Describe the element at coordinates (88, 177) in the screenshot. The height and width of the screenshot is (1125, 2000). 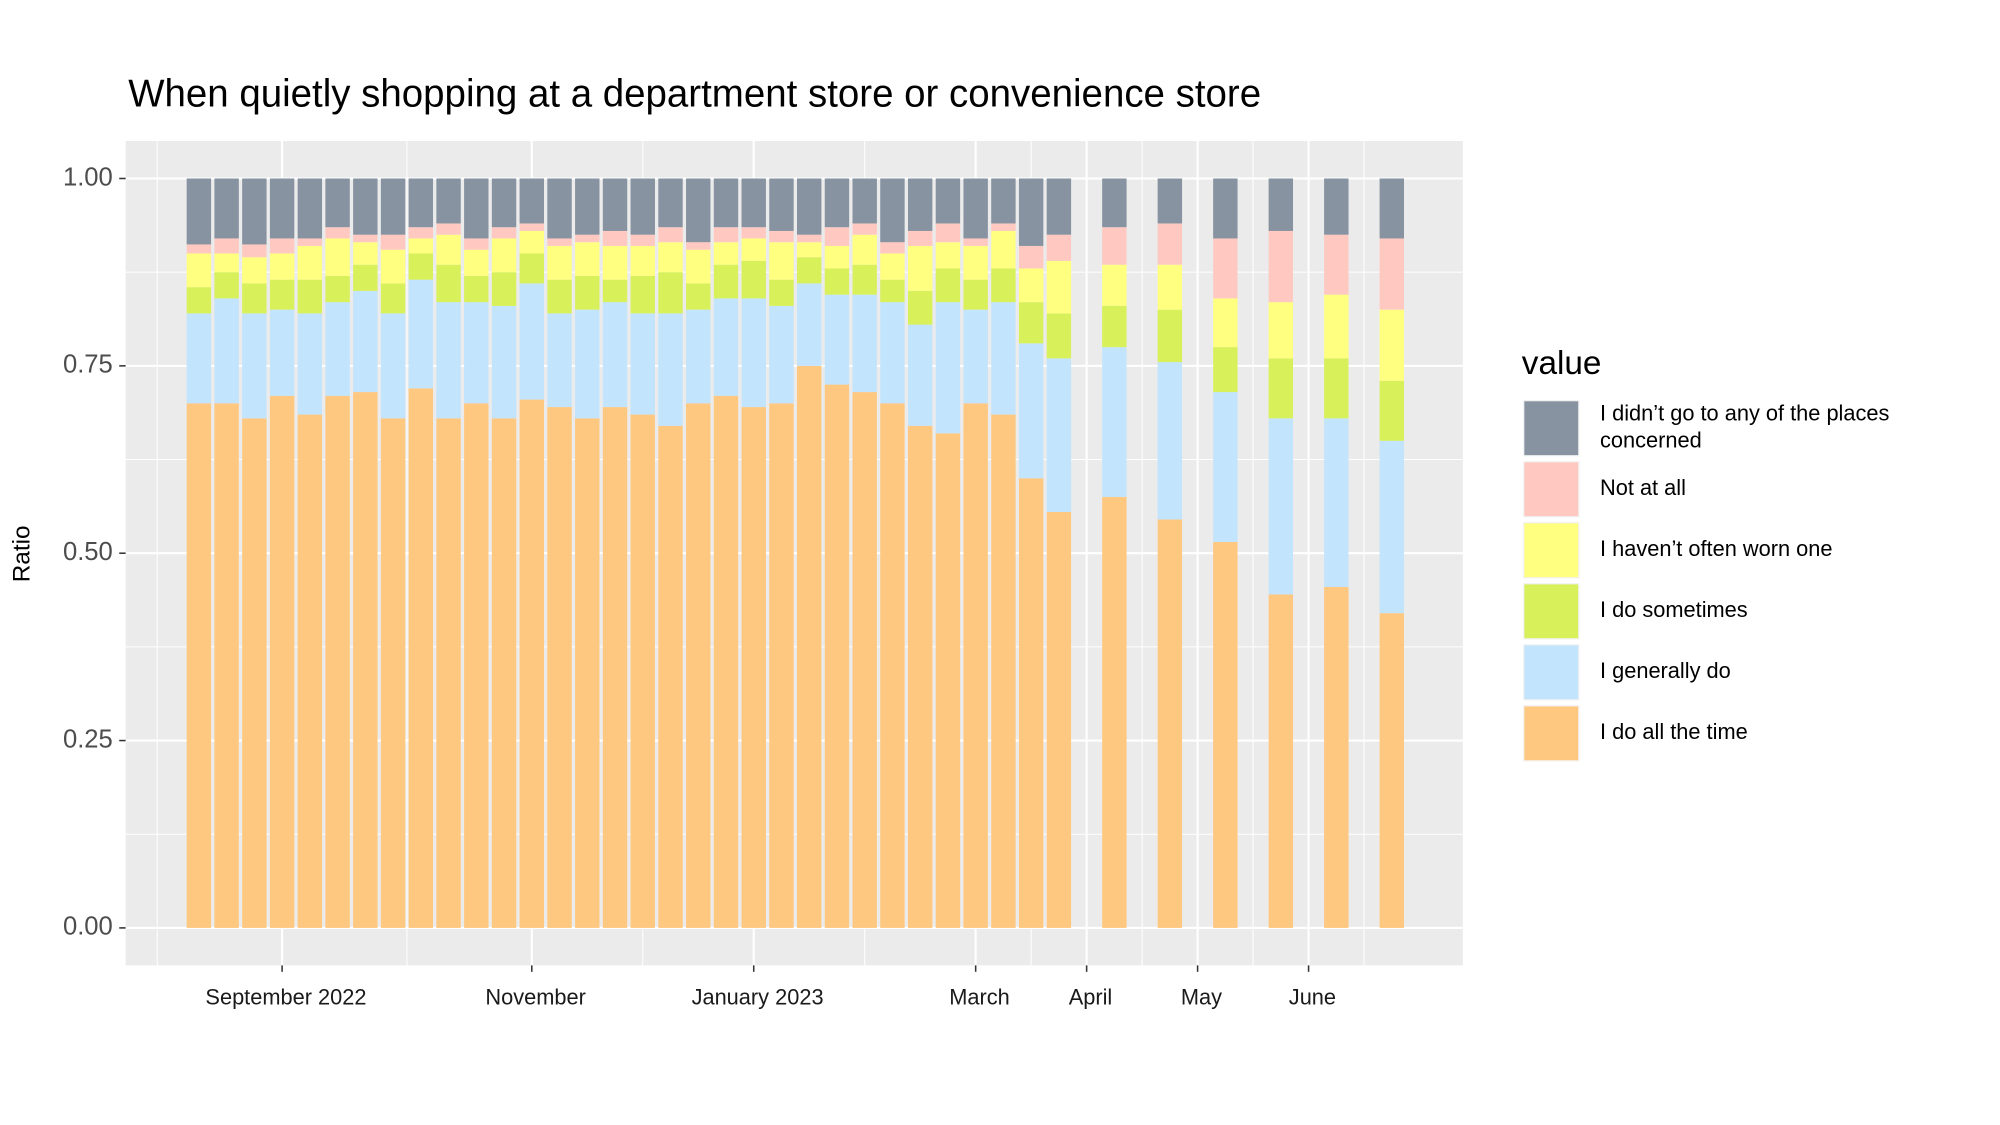
I see `y-tick-label: 1.00` at that location.